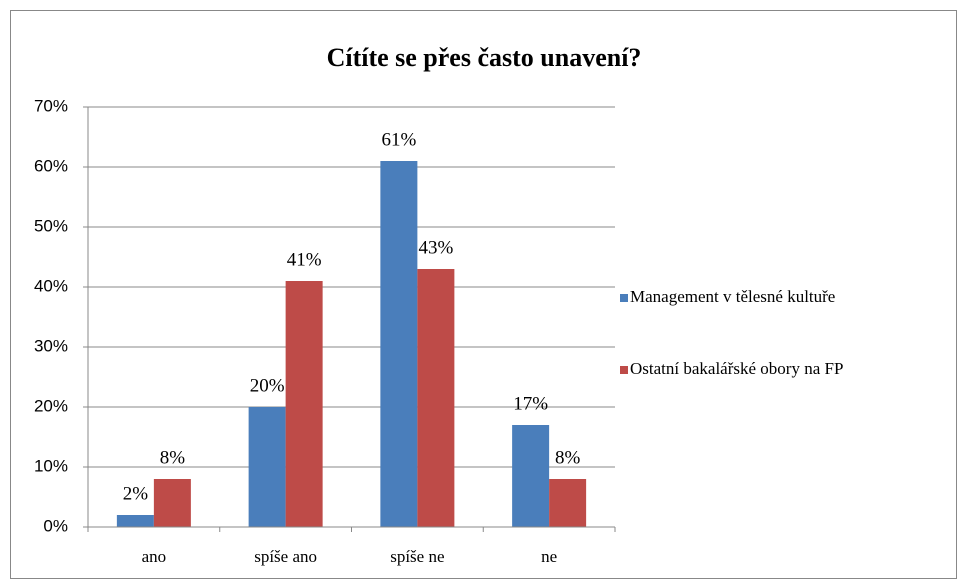  Describe the element at coordinates (136, 493) in the screenshot. I see `data-label: 2%` at that location.